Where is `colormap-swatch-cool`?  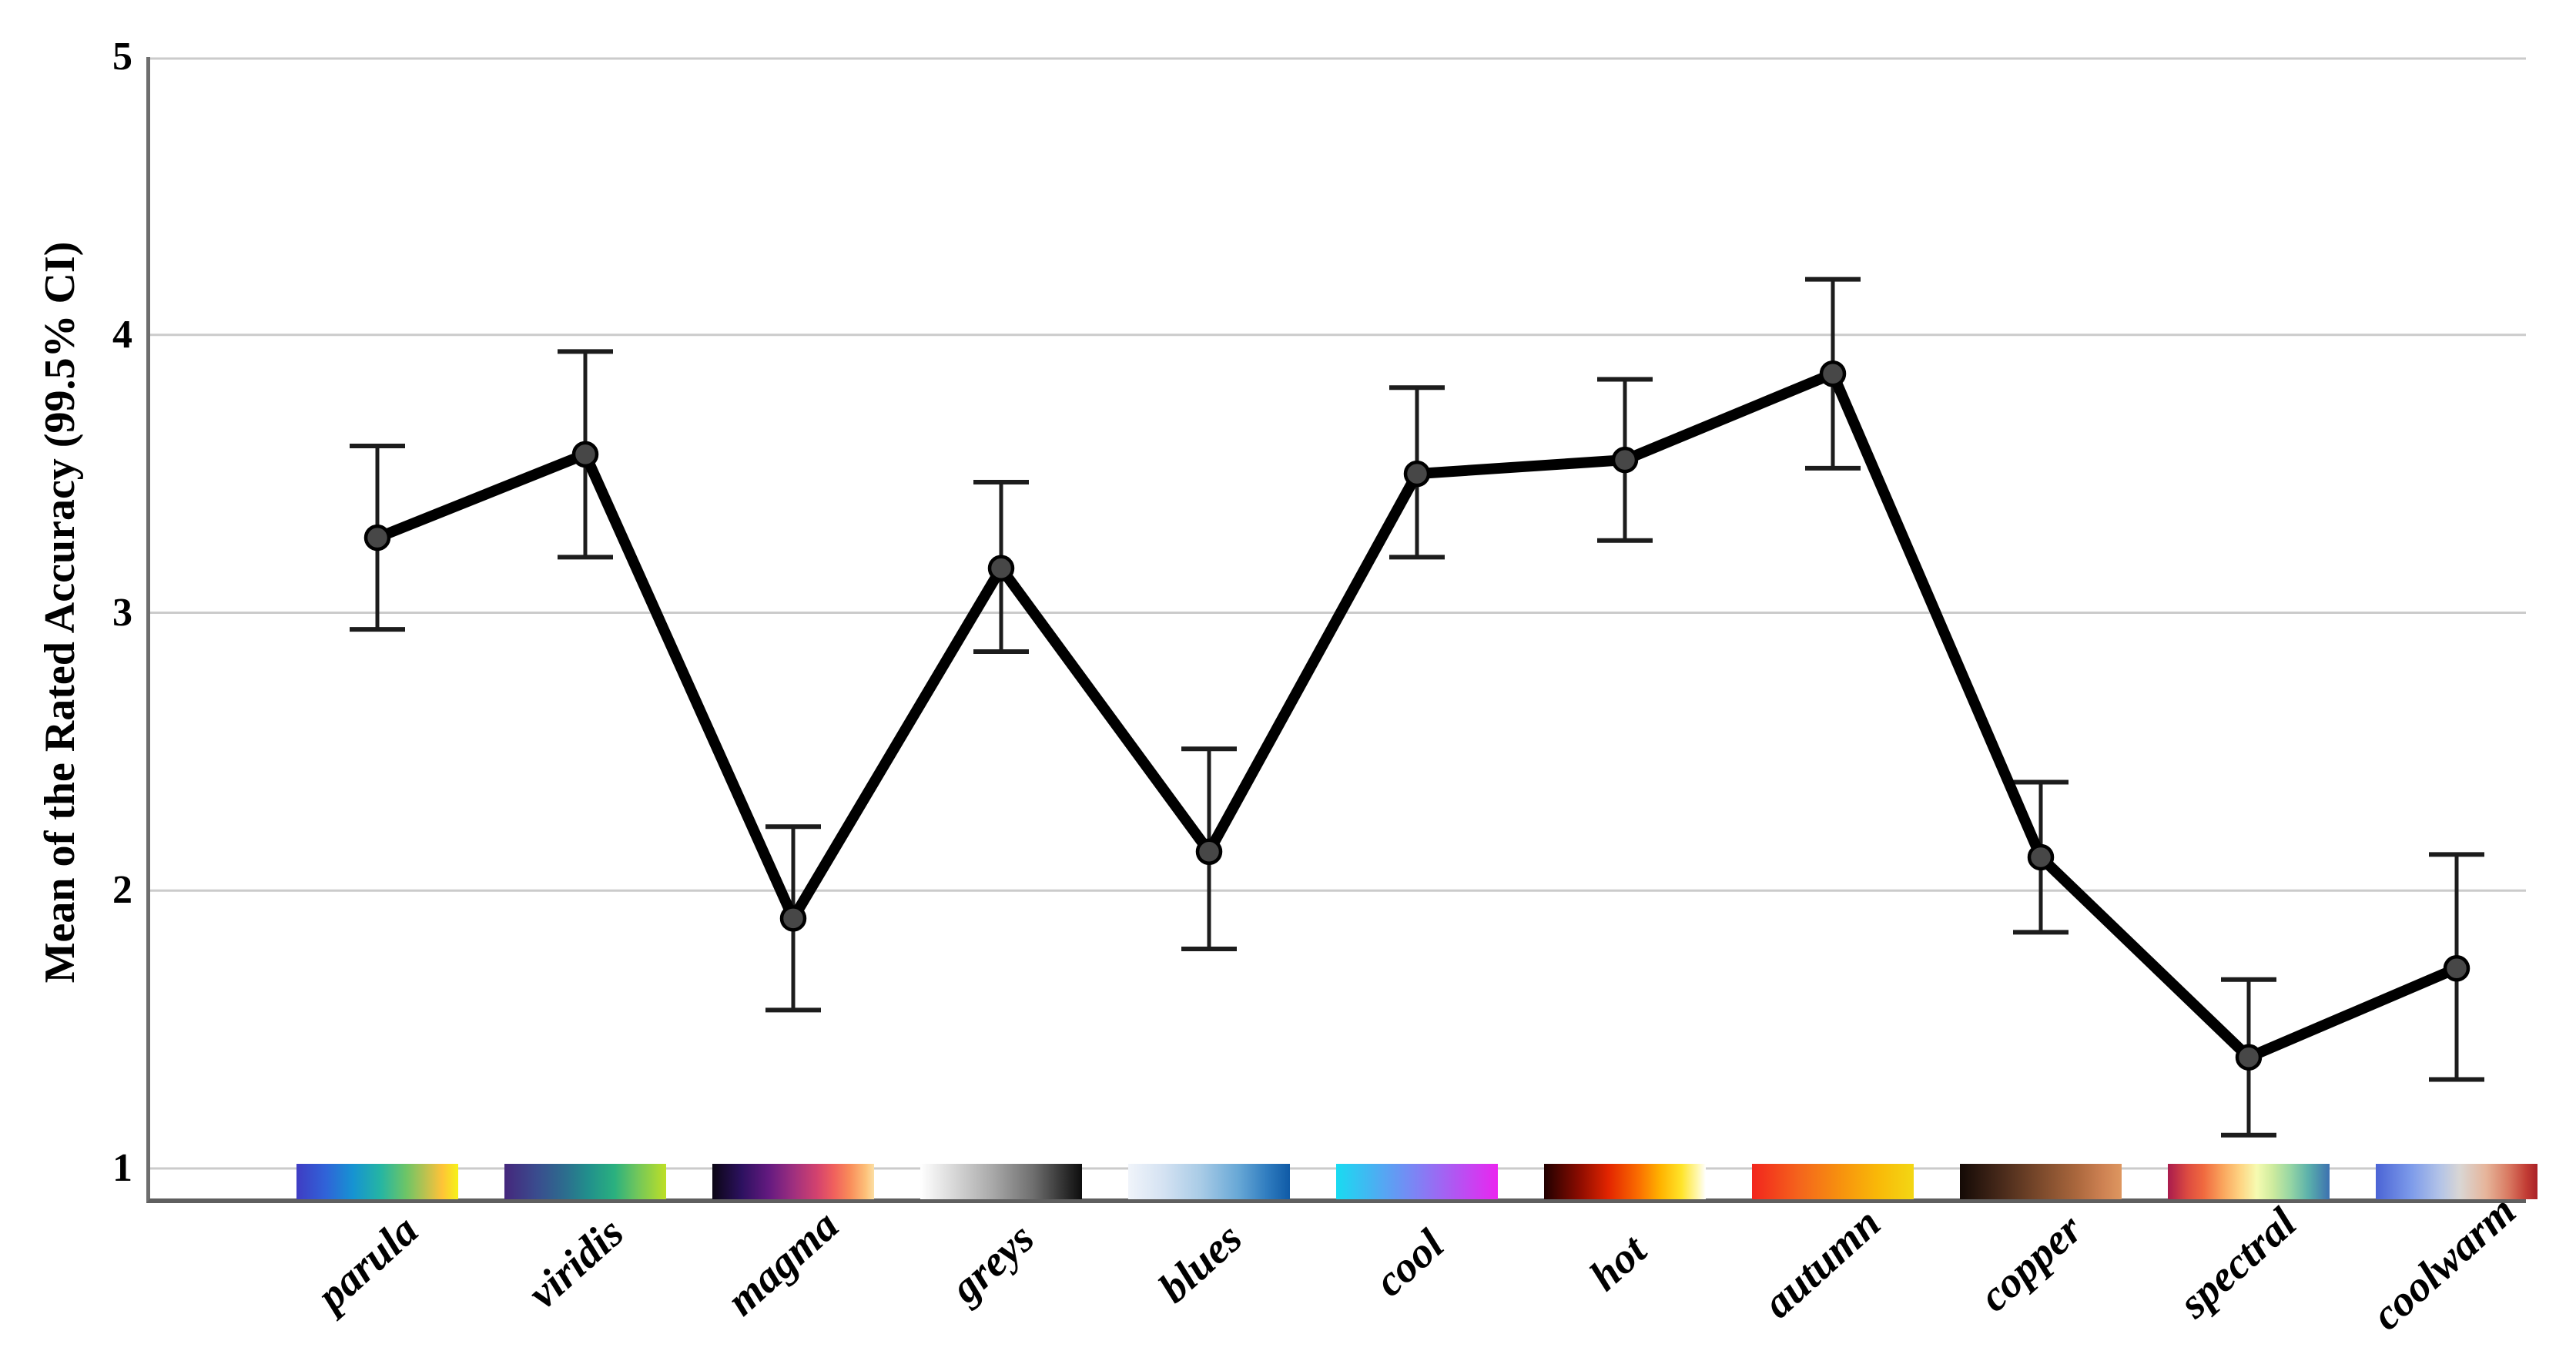
colormap-swatch-cool is located at coordinates (1417, 1182).